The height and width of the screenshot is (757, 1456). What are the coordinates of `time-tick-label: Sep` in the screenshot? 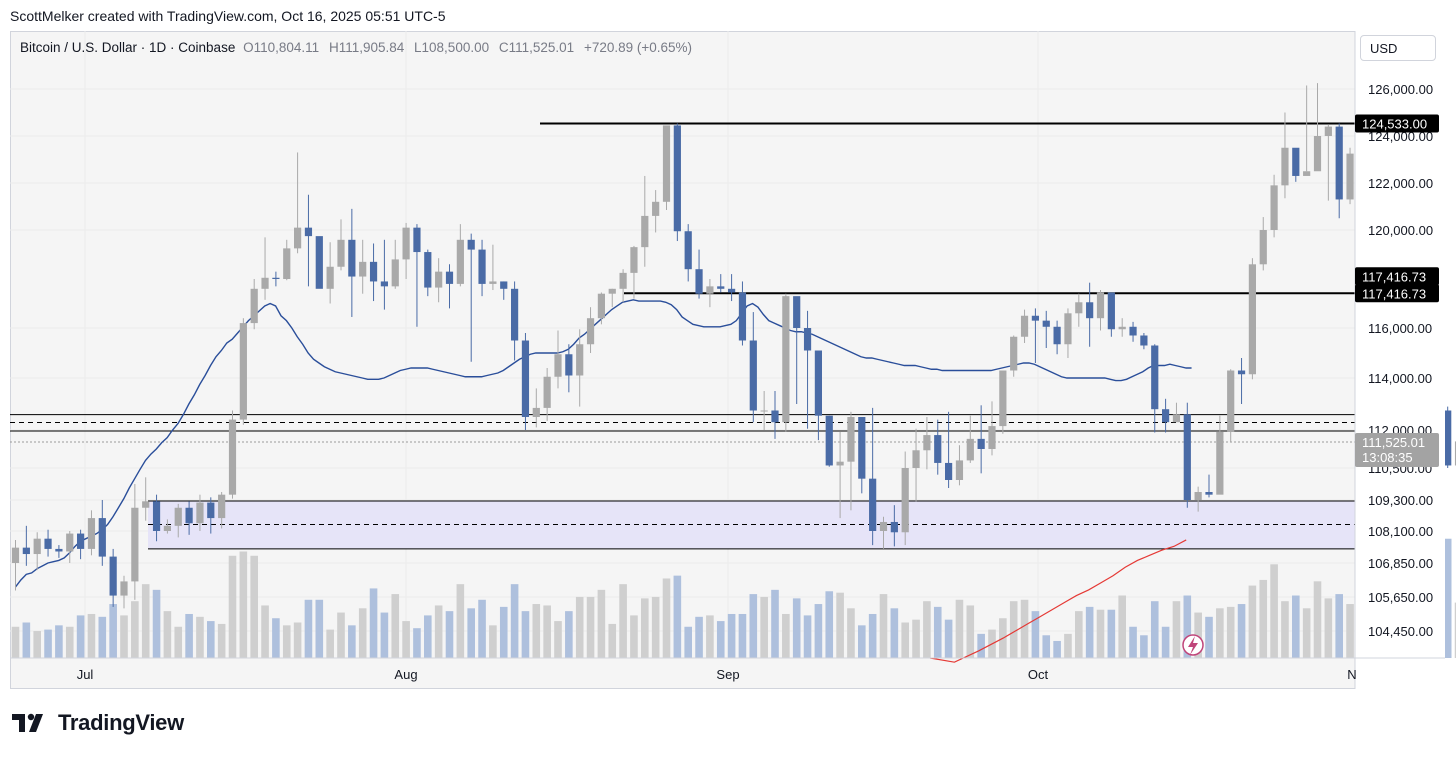 It's located at (727, 674).